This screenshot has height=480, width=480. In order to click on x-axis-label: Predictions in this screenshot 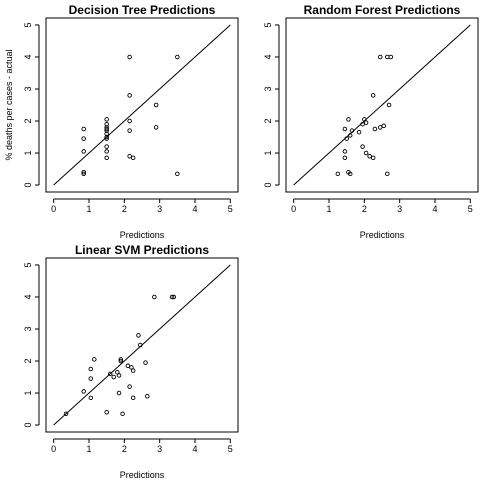, I will do `click(142, 475)`.